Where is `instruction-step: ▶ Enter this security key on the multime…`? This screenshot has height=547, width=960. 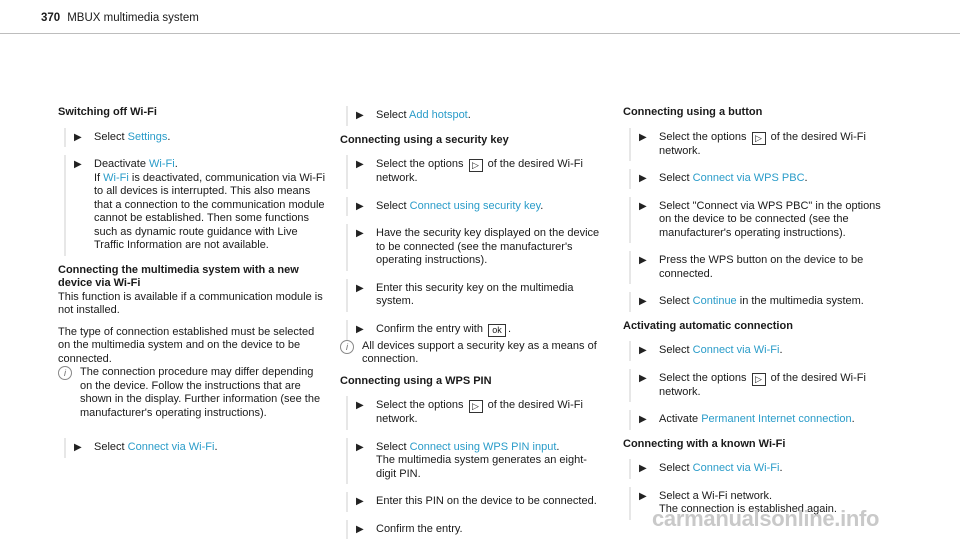 instruction-step: ▶ Enter this security key on the multime… is located at coordinates (476, 295).